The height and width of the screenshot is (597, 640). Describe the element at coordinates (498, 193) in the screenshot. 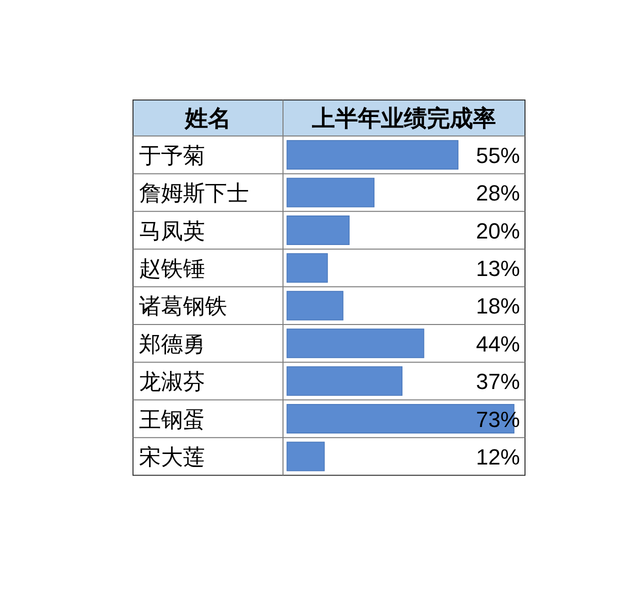

I see `data-label: 28%` at that location.